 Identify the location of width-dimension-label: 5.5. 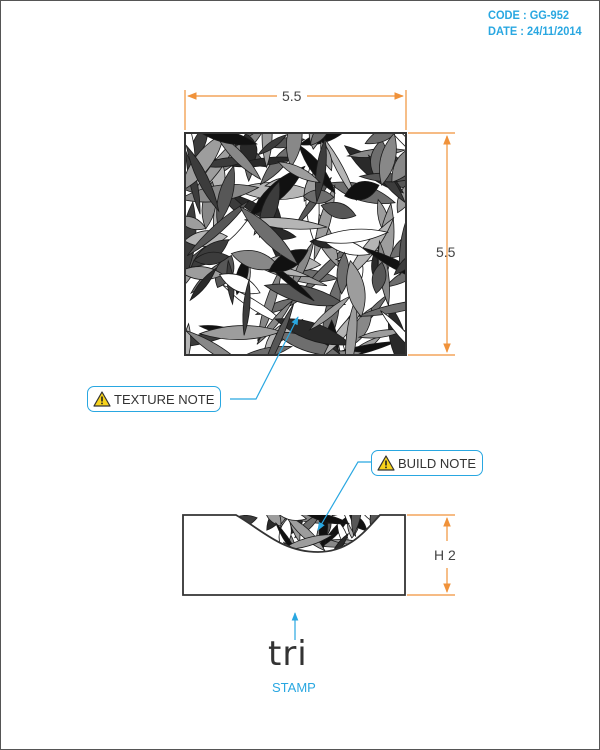
(292, 96).